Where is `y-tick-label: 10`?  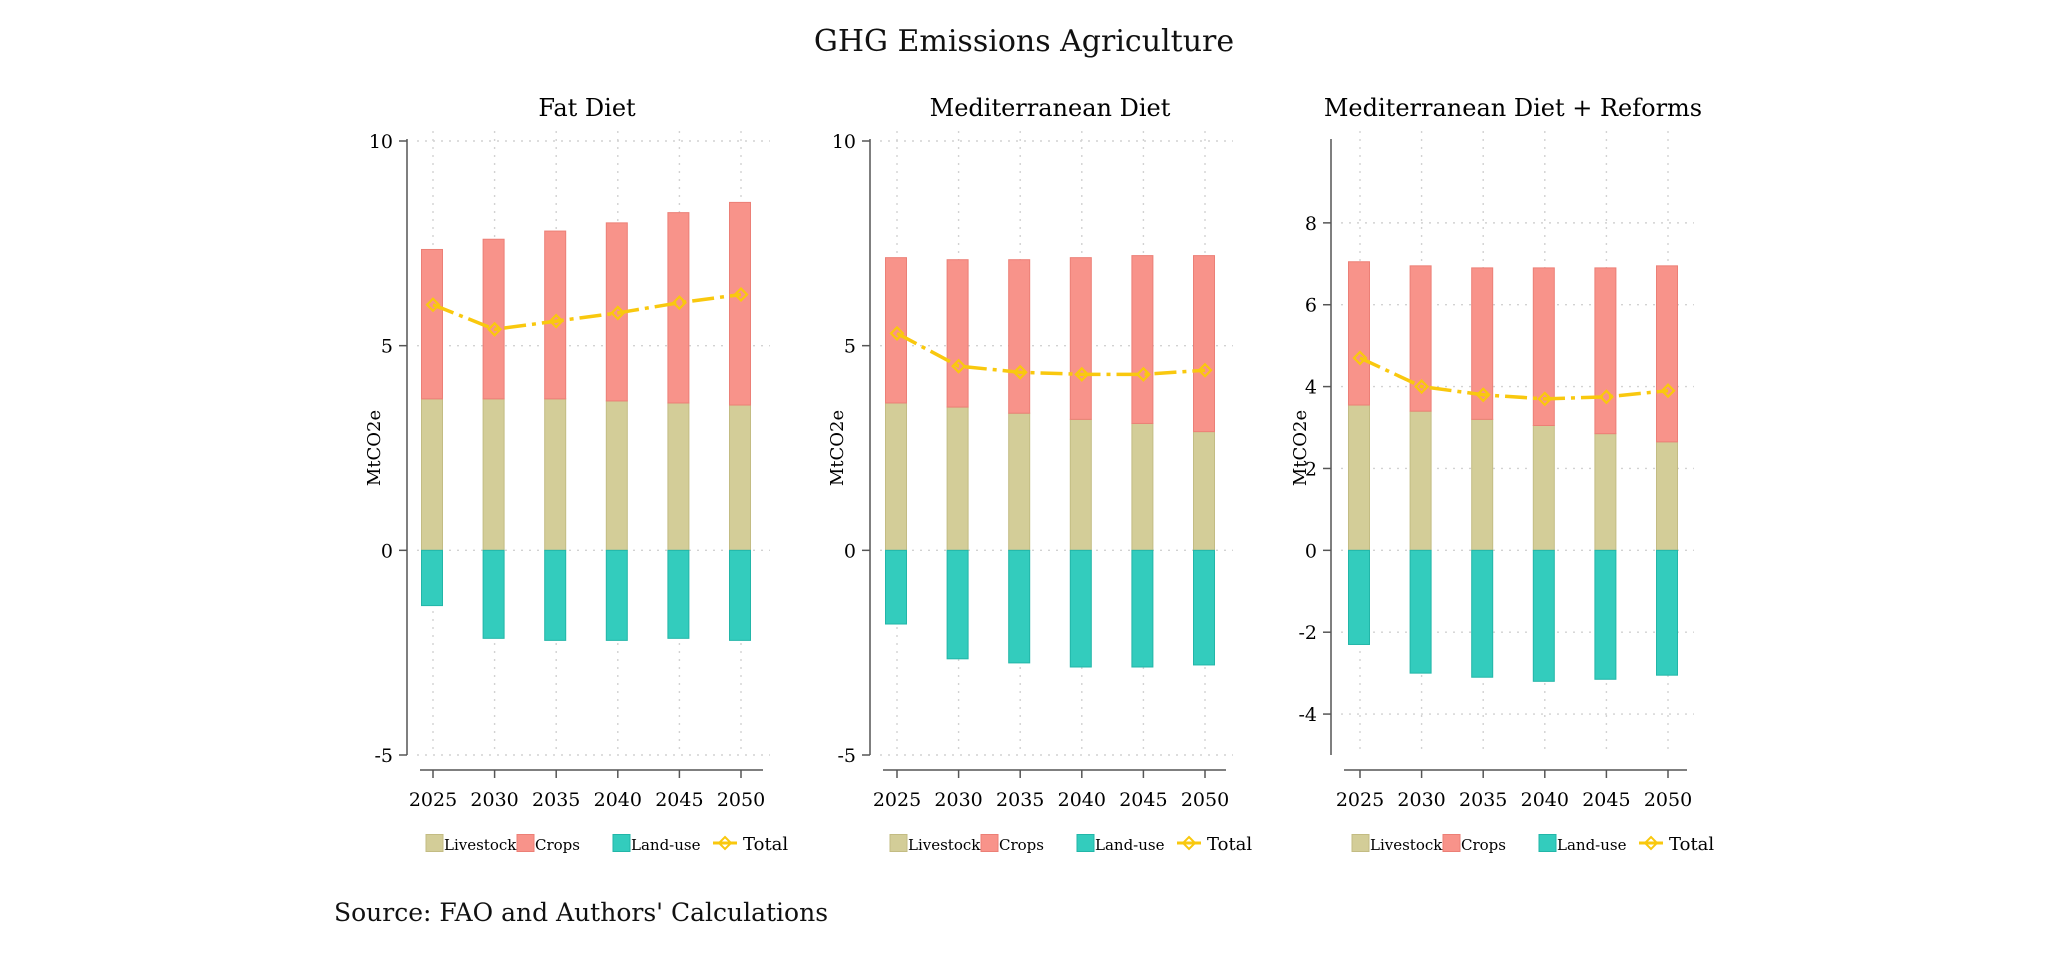
y-tick-label: 10 is located at coordinates (844, 142).